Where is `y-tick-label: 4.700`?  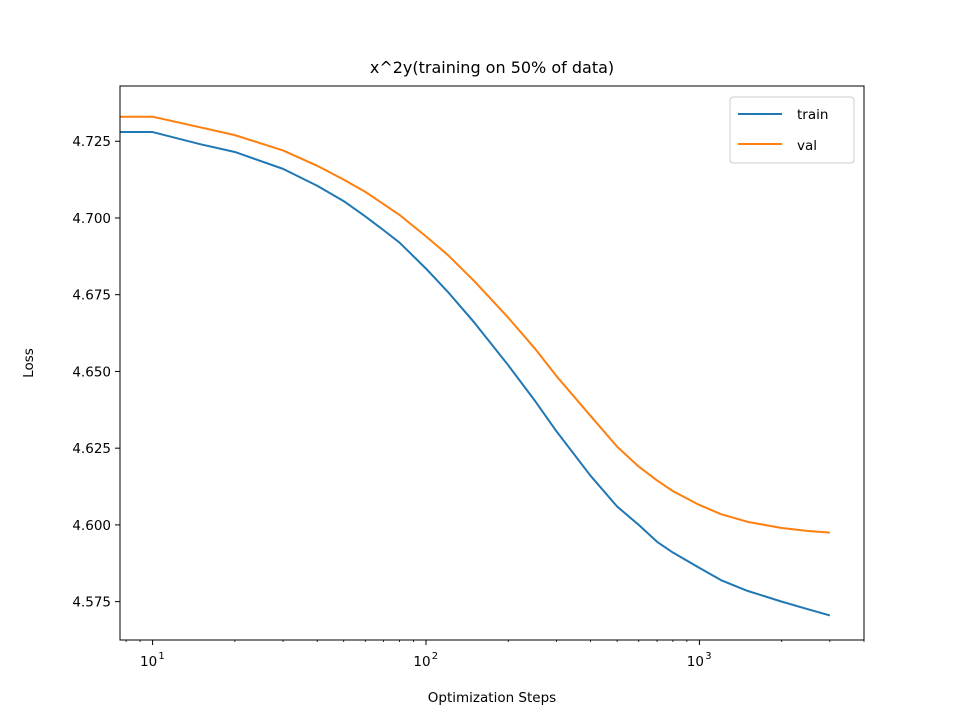
y-tick-label: 4.700 is located at coordinates (91, 219).